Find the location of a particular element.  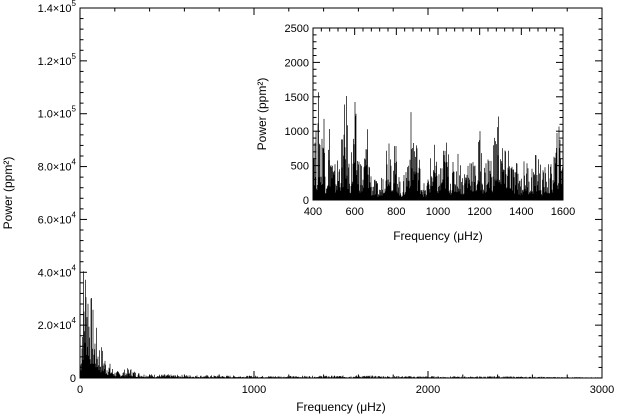

inset-x-tick-label: 1000 is located at coordinates (438, 212).